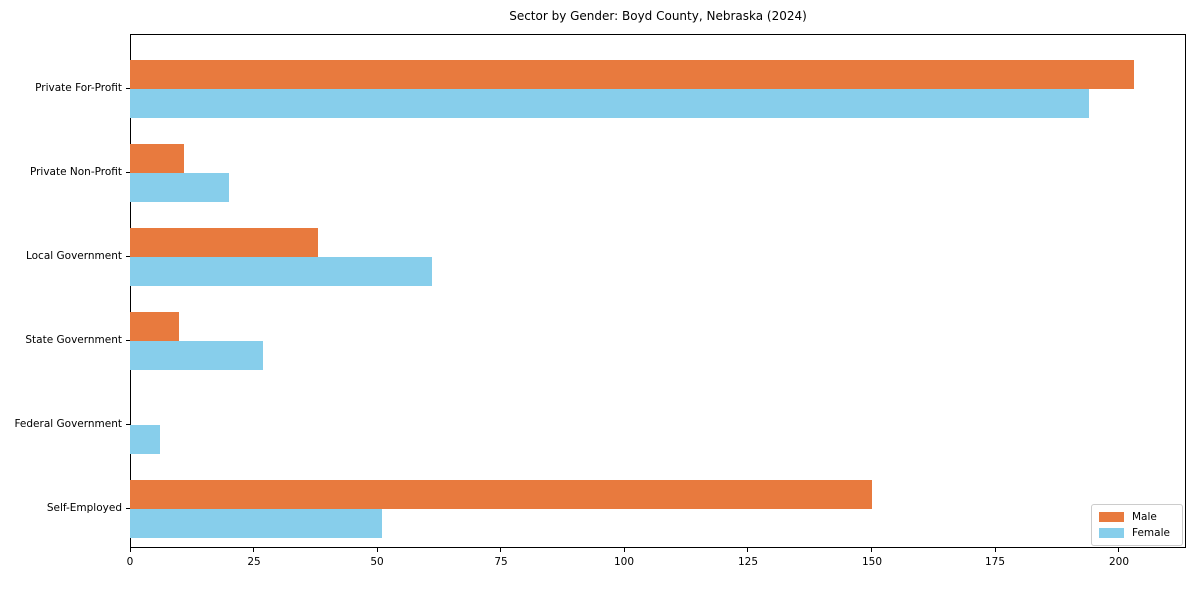 This screenshot has height=600, width=1200. I want to click on bar-female-private-for-profit, so click(609, 103).